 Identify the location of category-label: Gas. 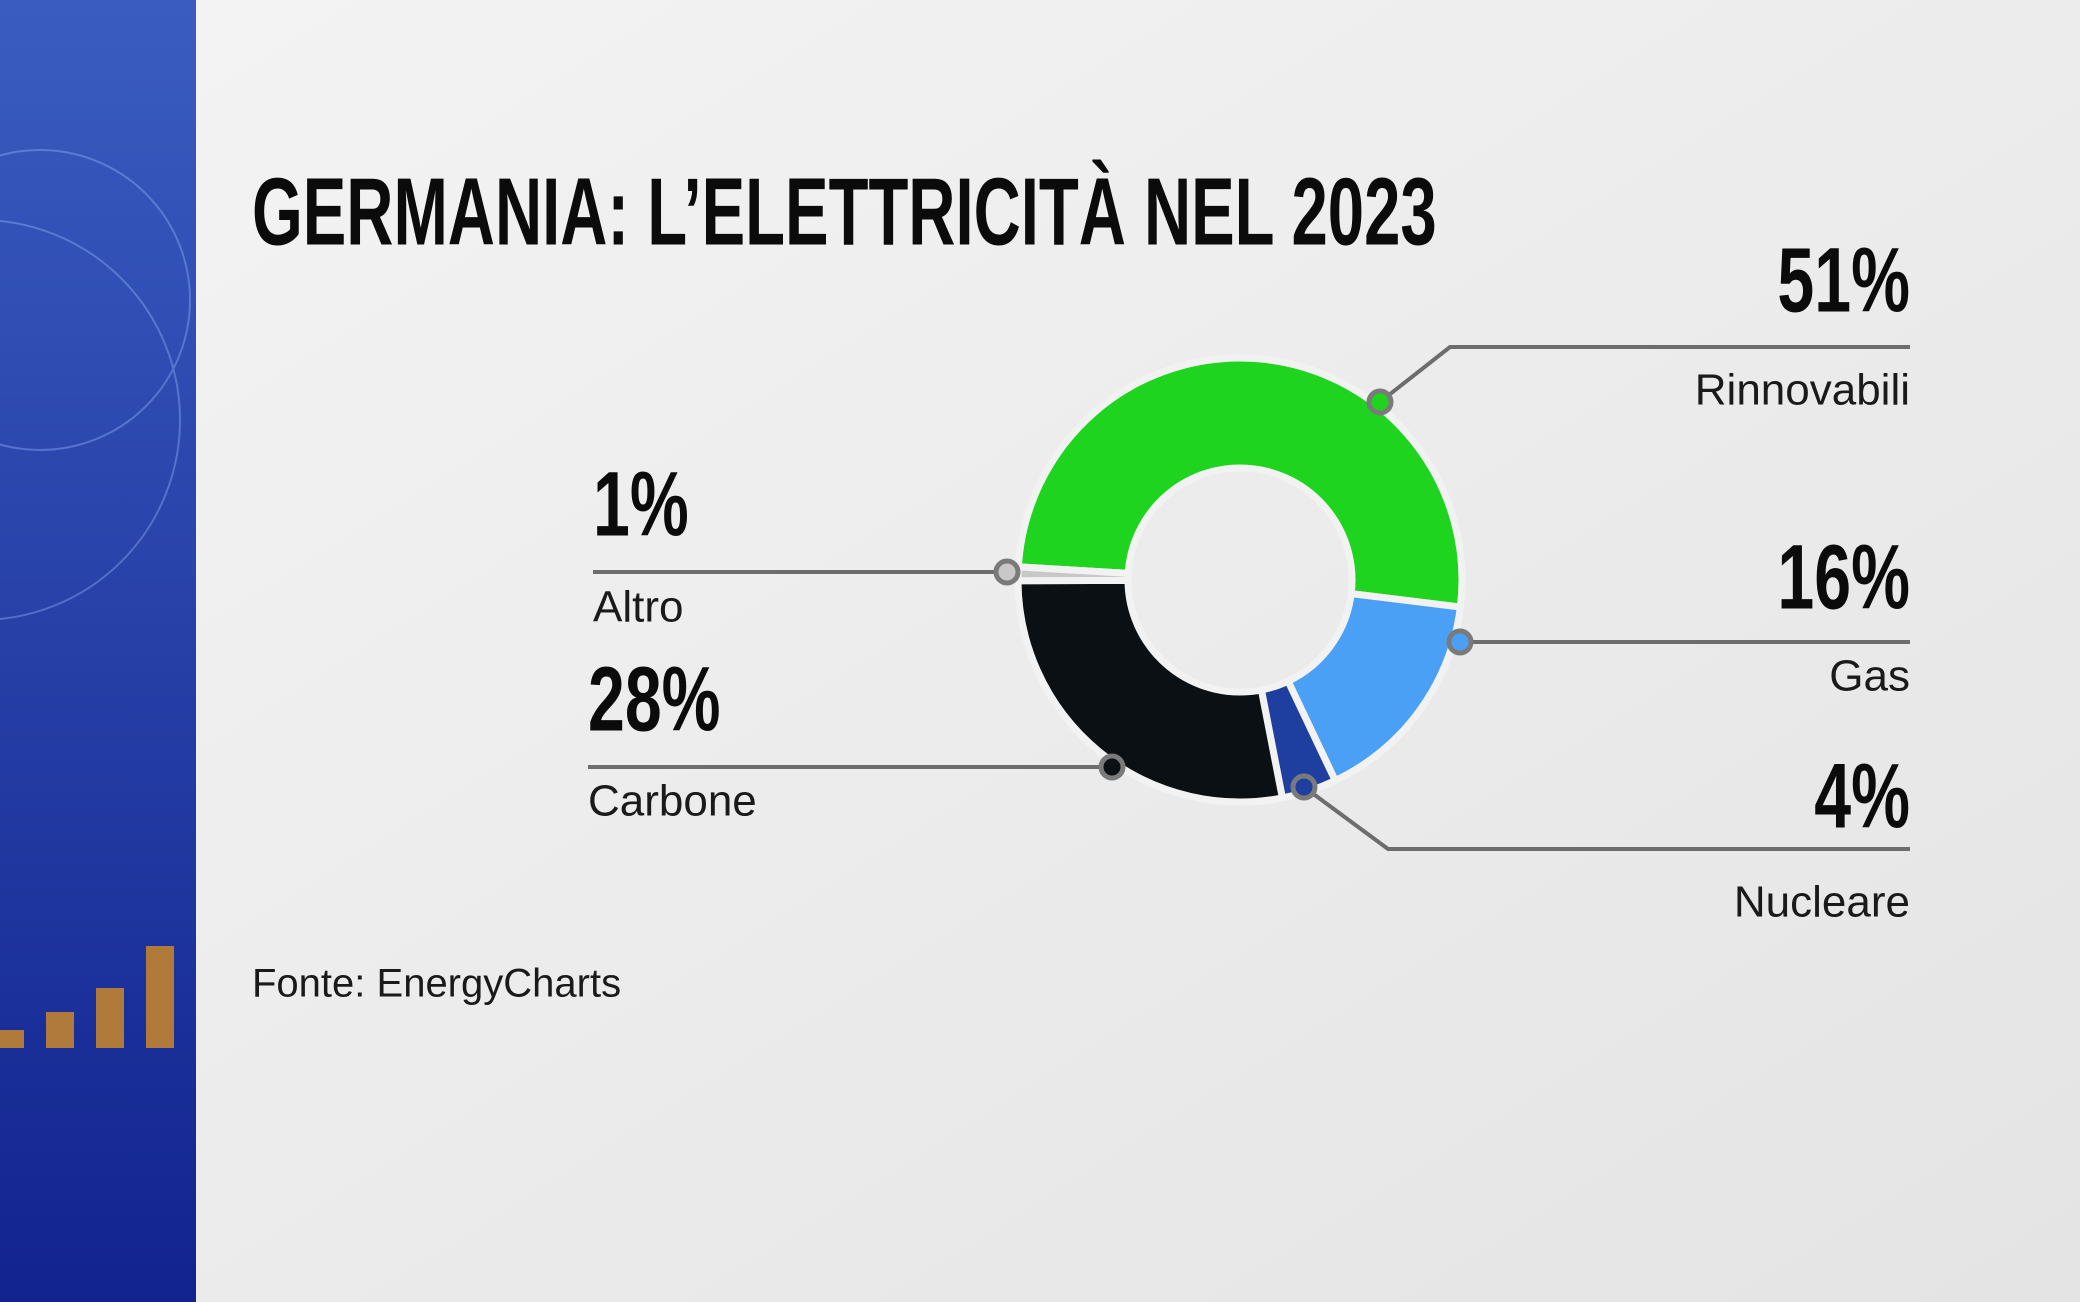
(1869, 676).